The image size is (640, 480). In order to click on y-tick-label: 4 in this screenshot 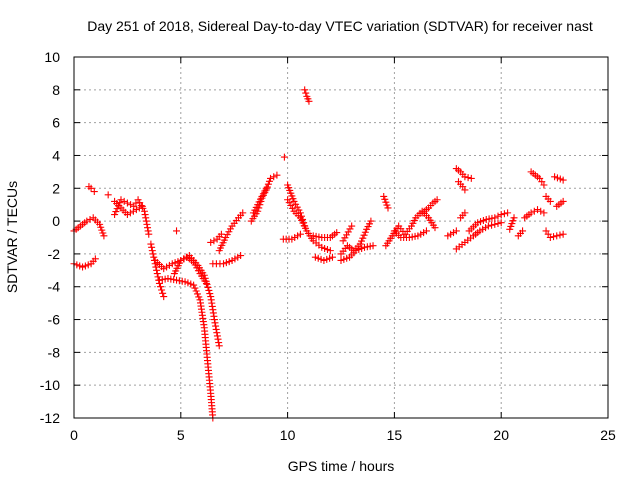, I will do `click(56, 155)`.